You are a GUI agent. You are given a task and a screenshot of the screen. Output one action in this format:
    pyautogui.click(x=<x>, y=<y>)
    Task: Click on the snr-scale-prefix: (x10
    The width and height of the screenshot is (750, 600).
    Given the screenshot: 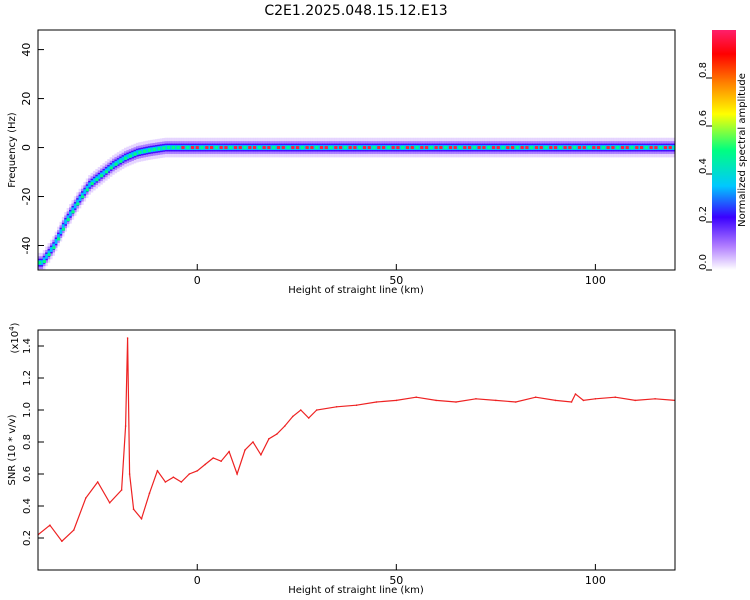 What is the action you would take?
    pyautogui.click(x=15, y=342)
    